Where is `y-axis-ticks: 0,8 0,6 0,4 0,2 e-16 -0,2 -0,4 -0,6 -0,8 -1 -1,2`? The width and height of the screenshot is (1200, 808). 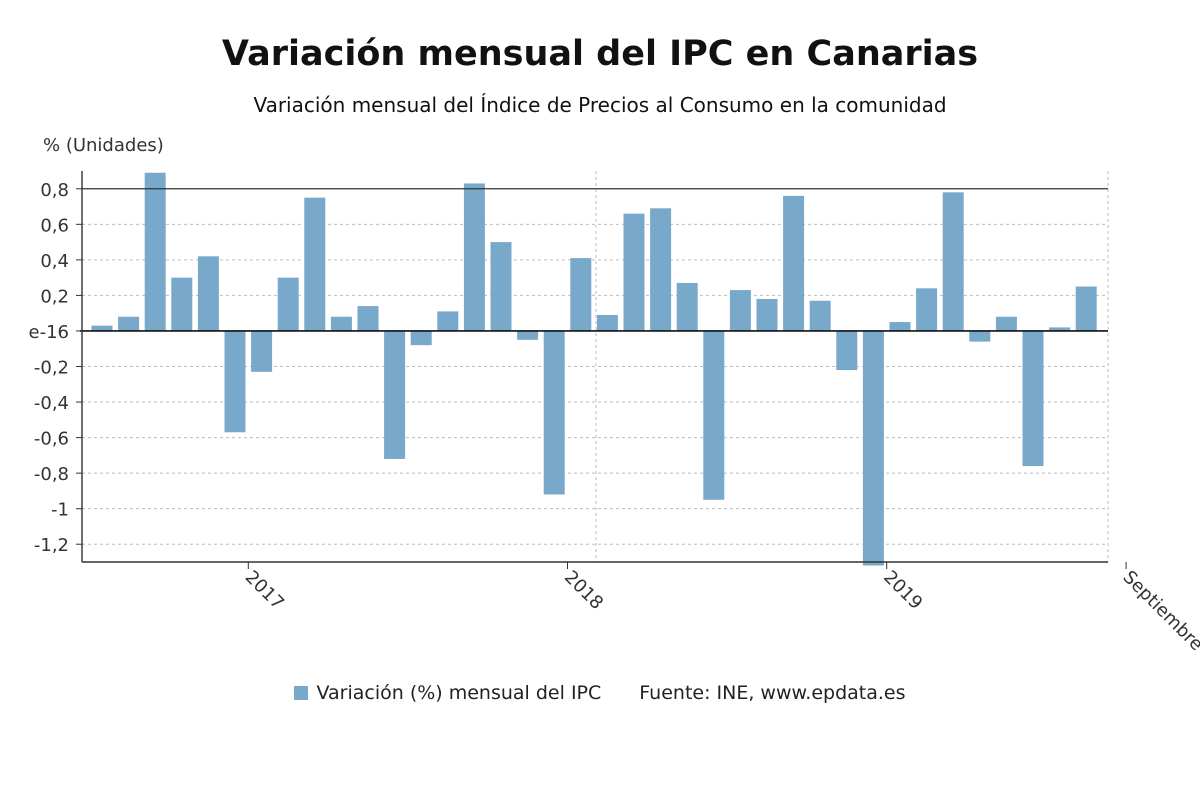 y-axis-ticks: 0,8 0,6 0,4 0,2 e-16 -0,2 -0,4 -0,6 -0,8 -1 -1,2 is located at coordinates (55, 368).